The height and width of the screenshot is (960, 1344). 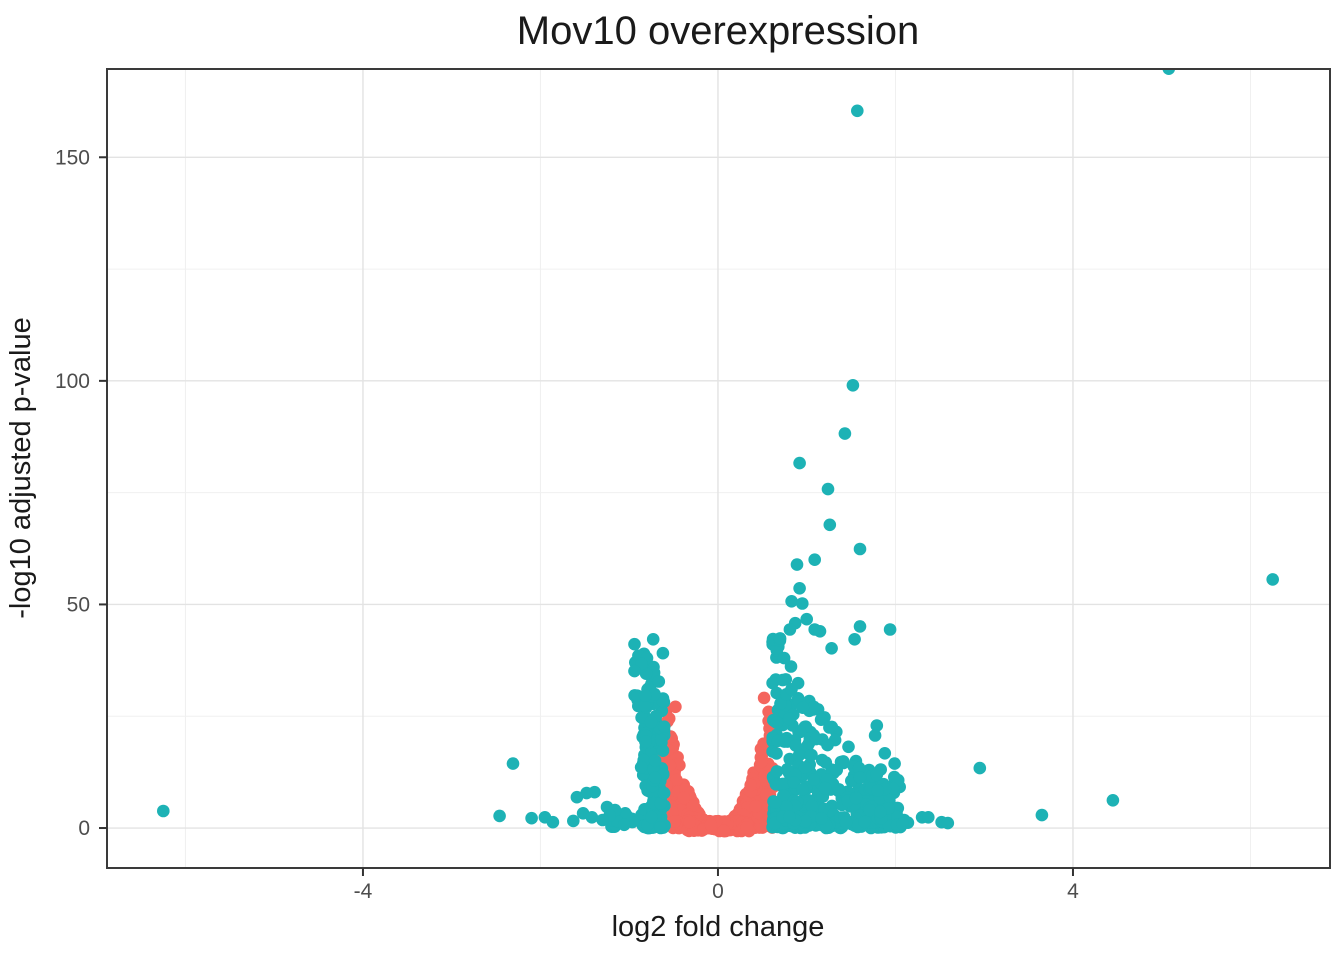 I want to click on y-tick-label: 50, so click(x=78, y=604).